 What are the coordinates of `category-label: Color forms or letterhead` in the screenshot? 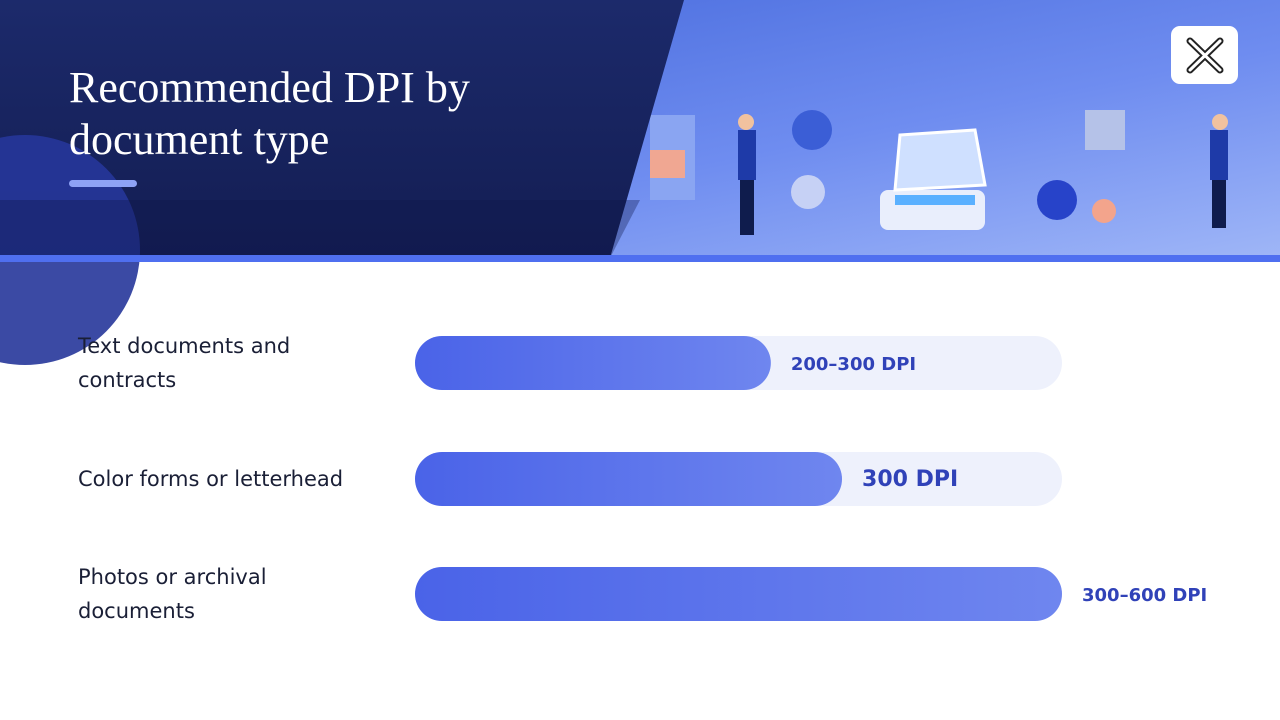 It's located at (210, 479).